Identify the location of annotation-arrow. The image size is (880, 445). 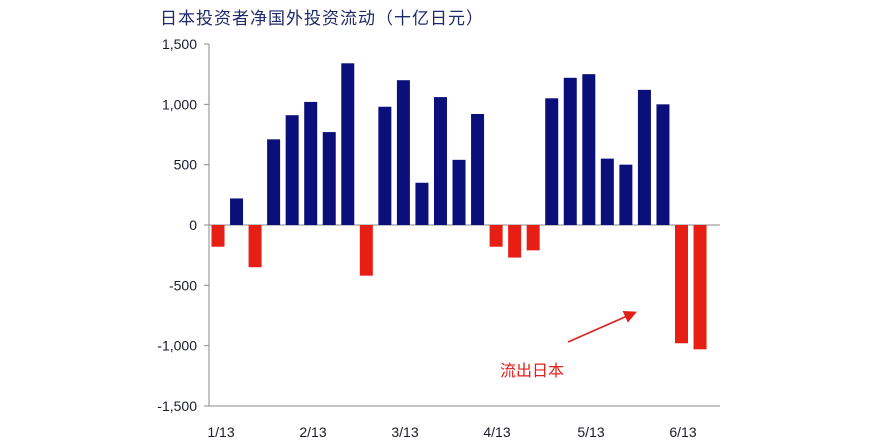
(602, 327).